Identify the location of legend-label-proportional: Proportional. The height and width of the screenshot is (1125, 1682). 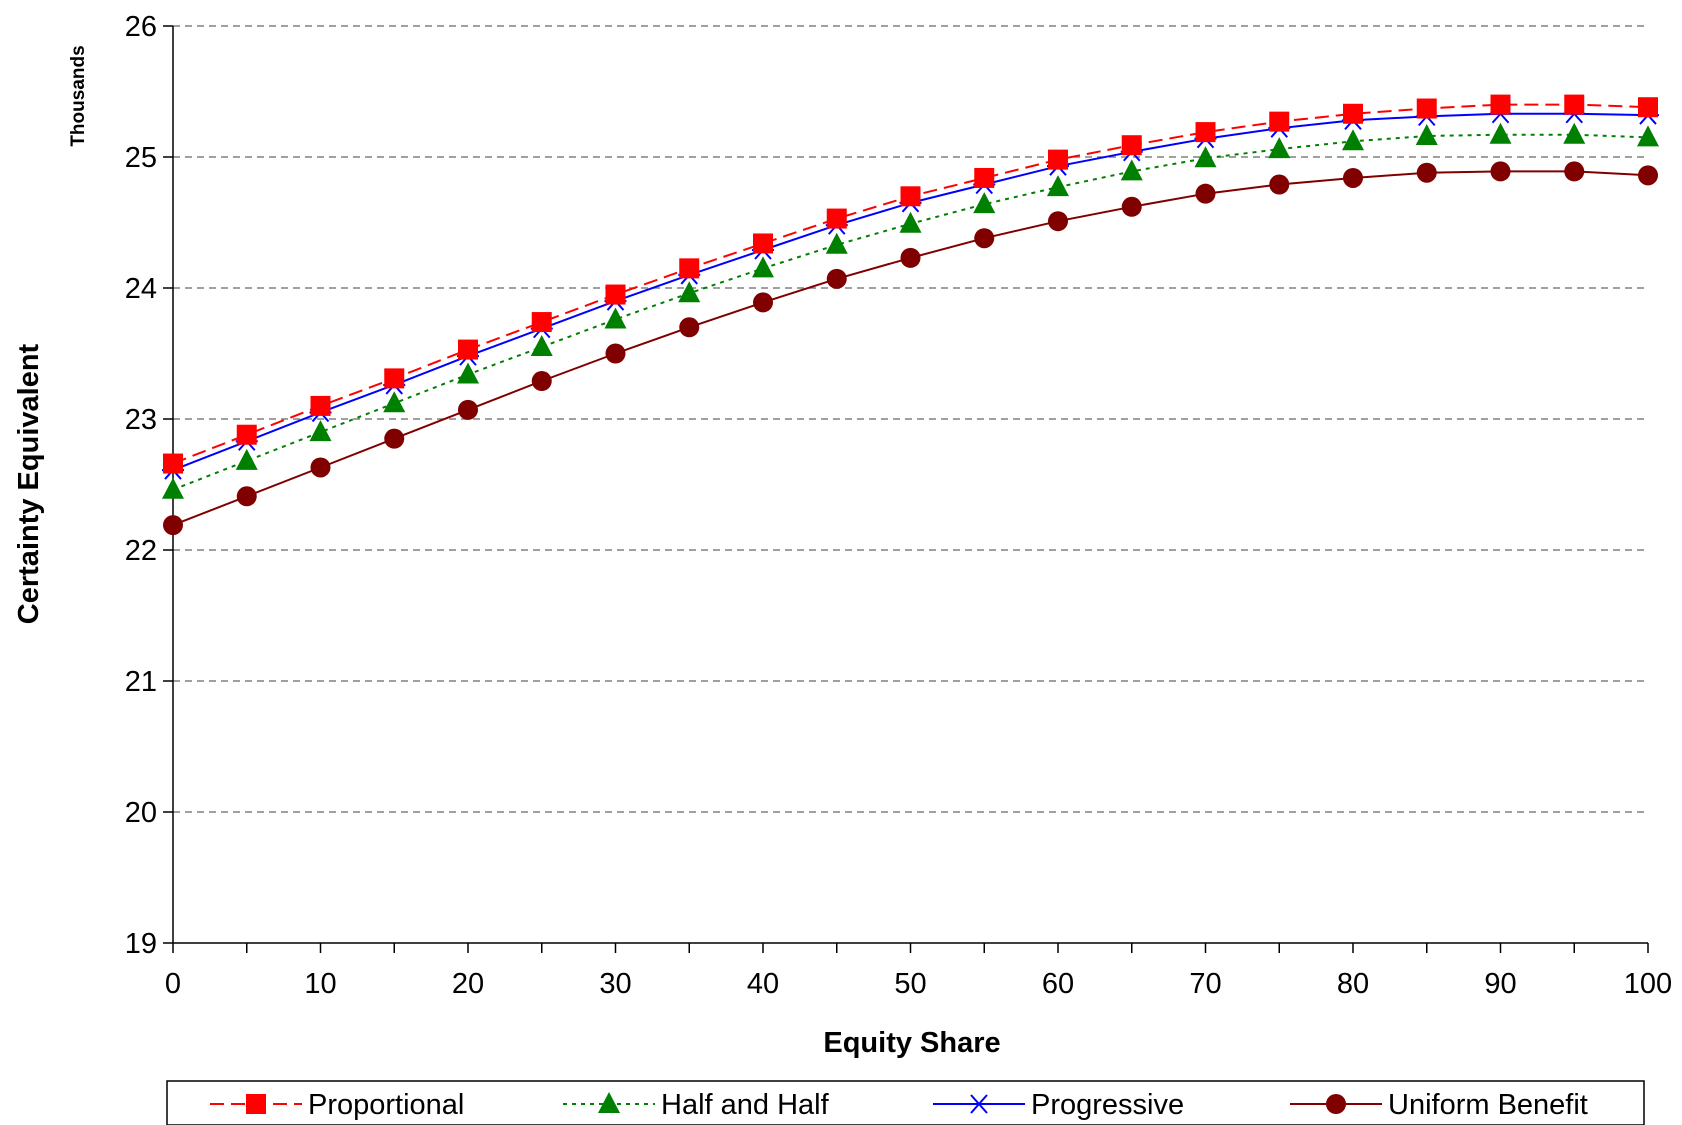
(386, 1105).